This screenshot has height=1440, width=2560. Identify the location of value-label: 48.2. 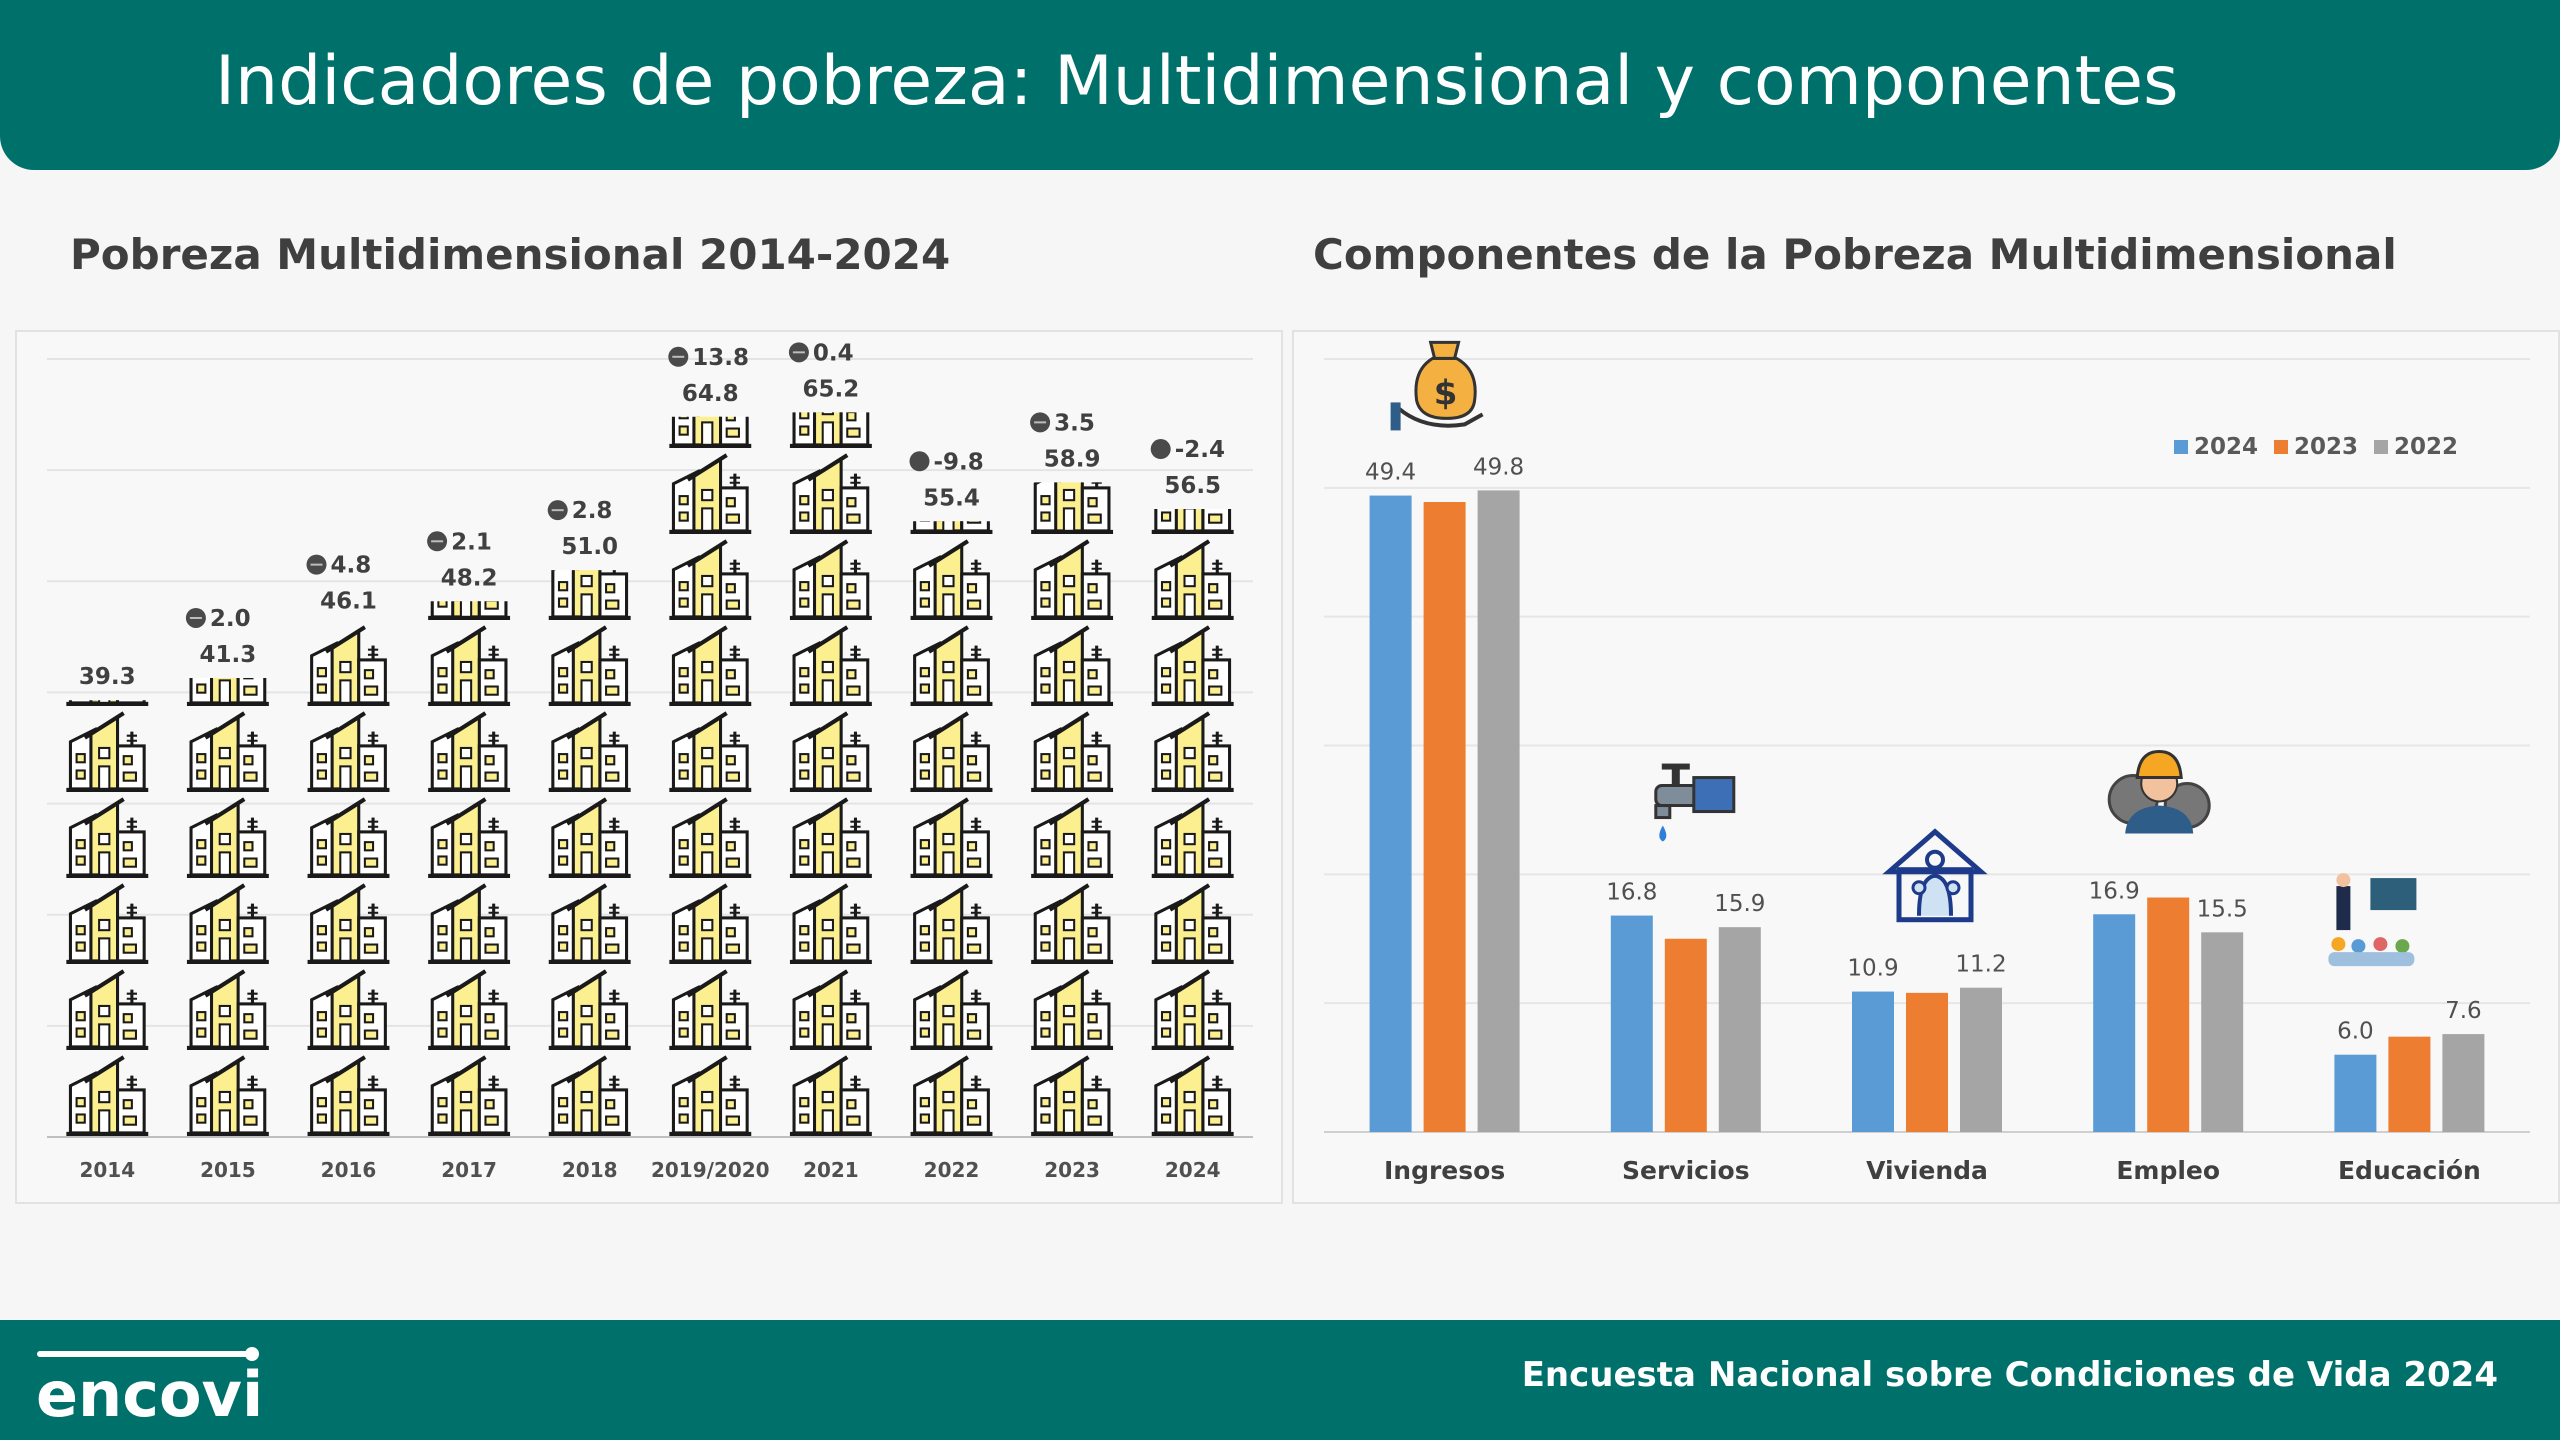
(469, 578).